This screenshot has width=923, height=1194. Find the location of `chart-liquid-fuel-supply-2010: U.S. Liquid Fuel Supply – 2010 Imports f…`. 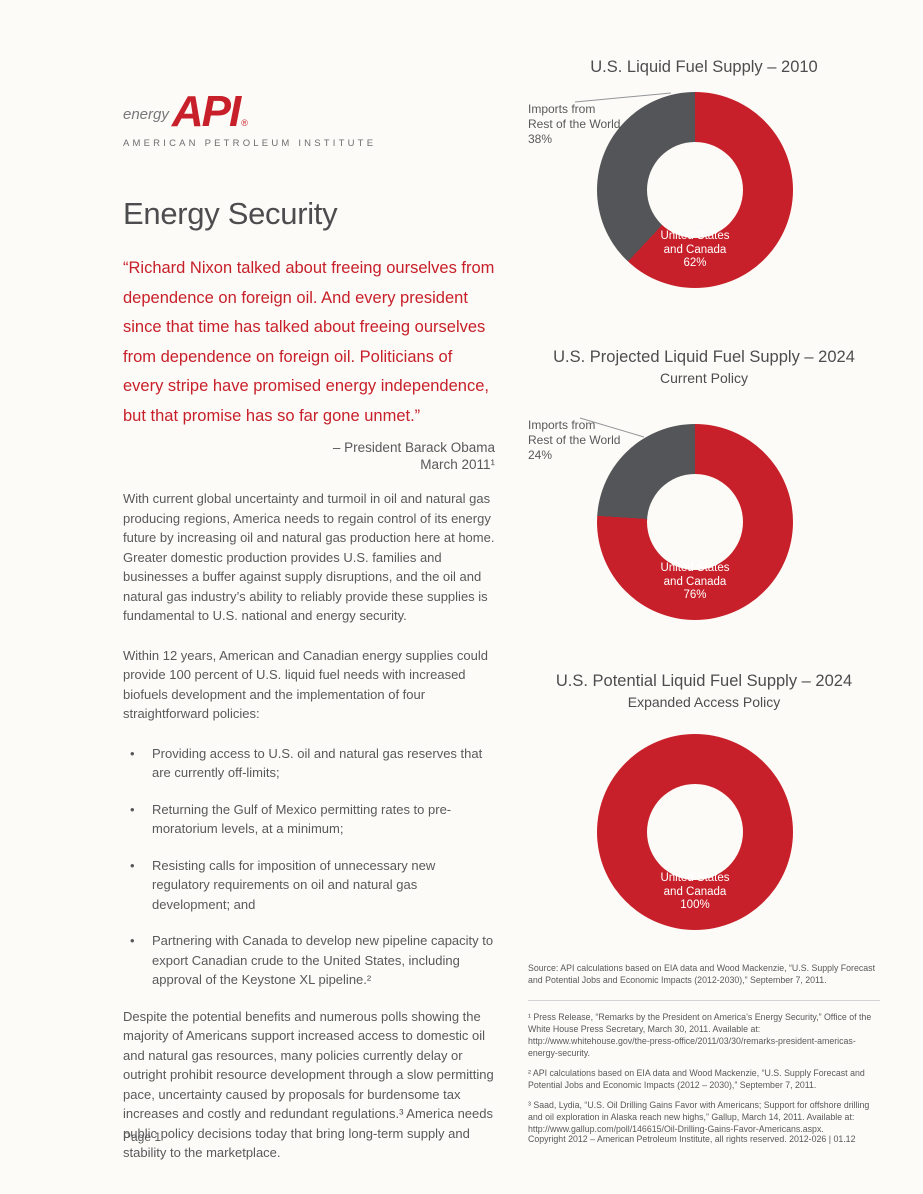

chart-liquid-fuel-supply-2010: U.S. Liquid Fuel Supply – 2010 Imports f… is located at coordinates (704, 183).